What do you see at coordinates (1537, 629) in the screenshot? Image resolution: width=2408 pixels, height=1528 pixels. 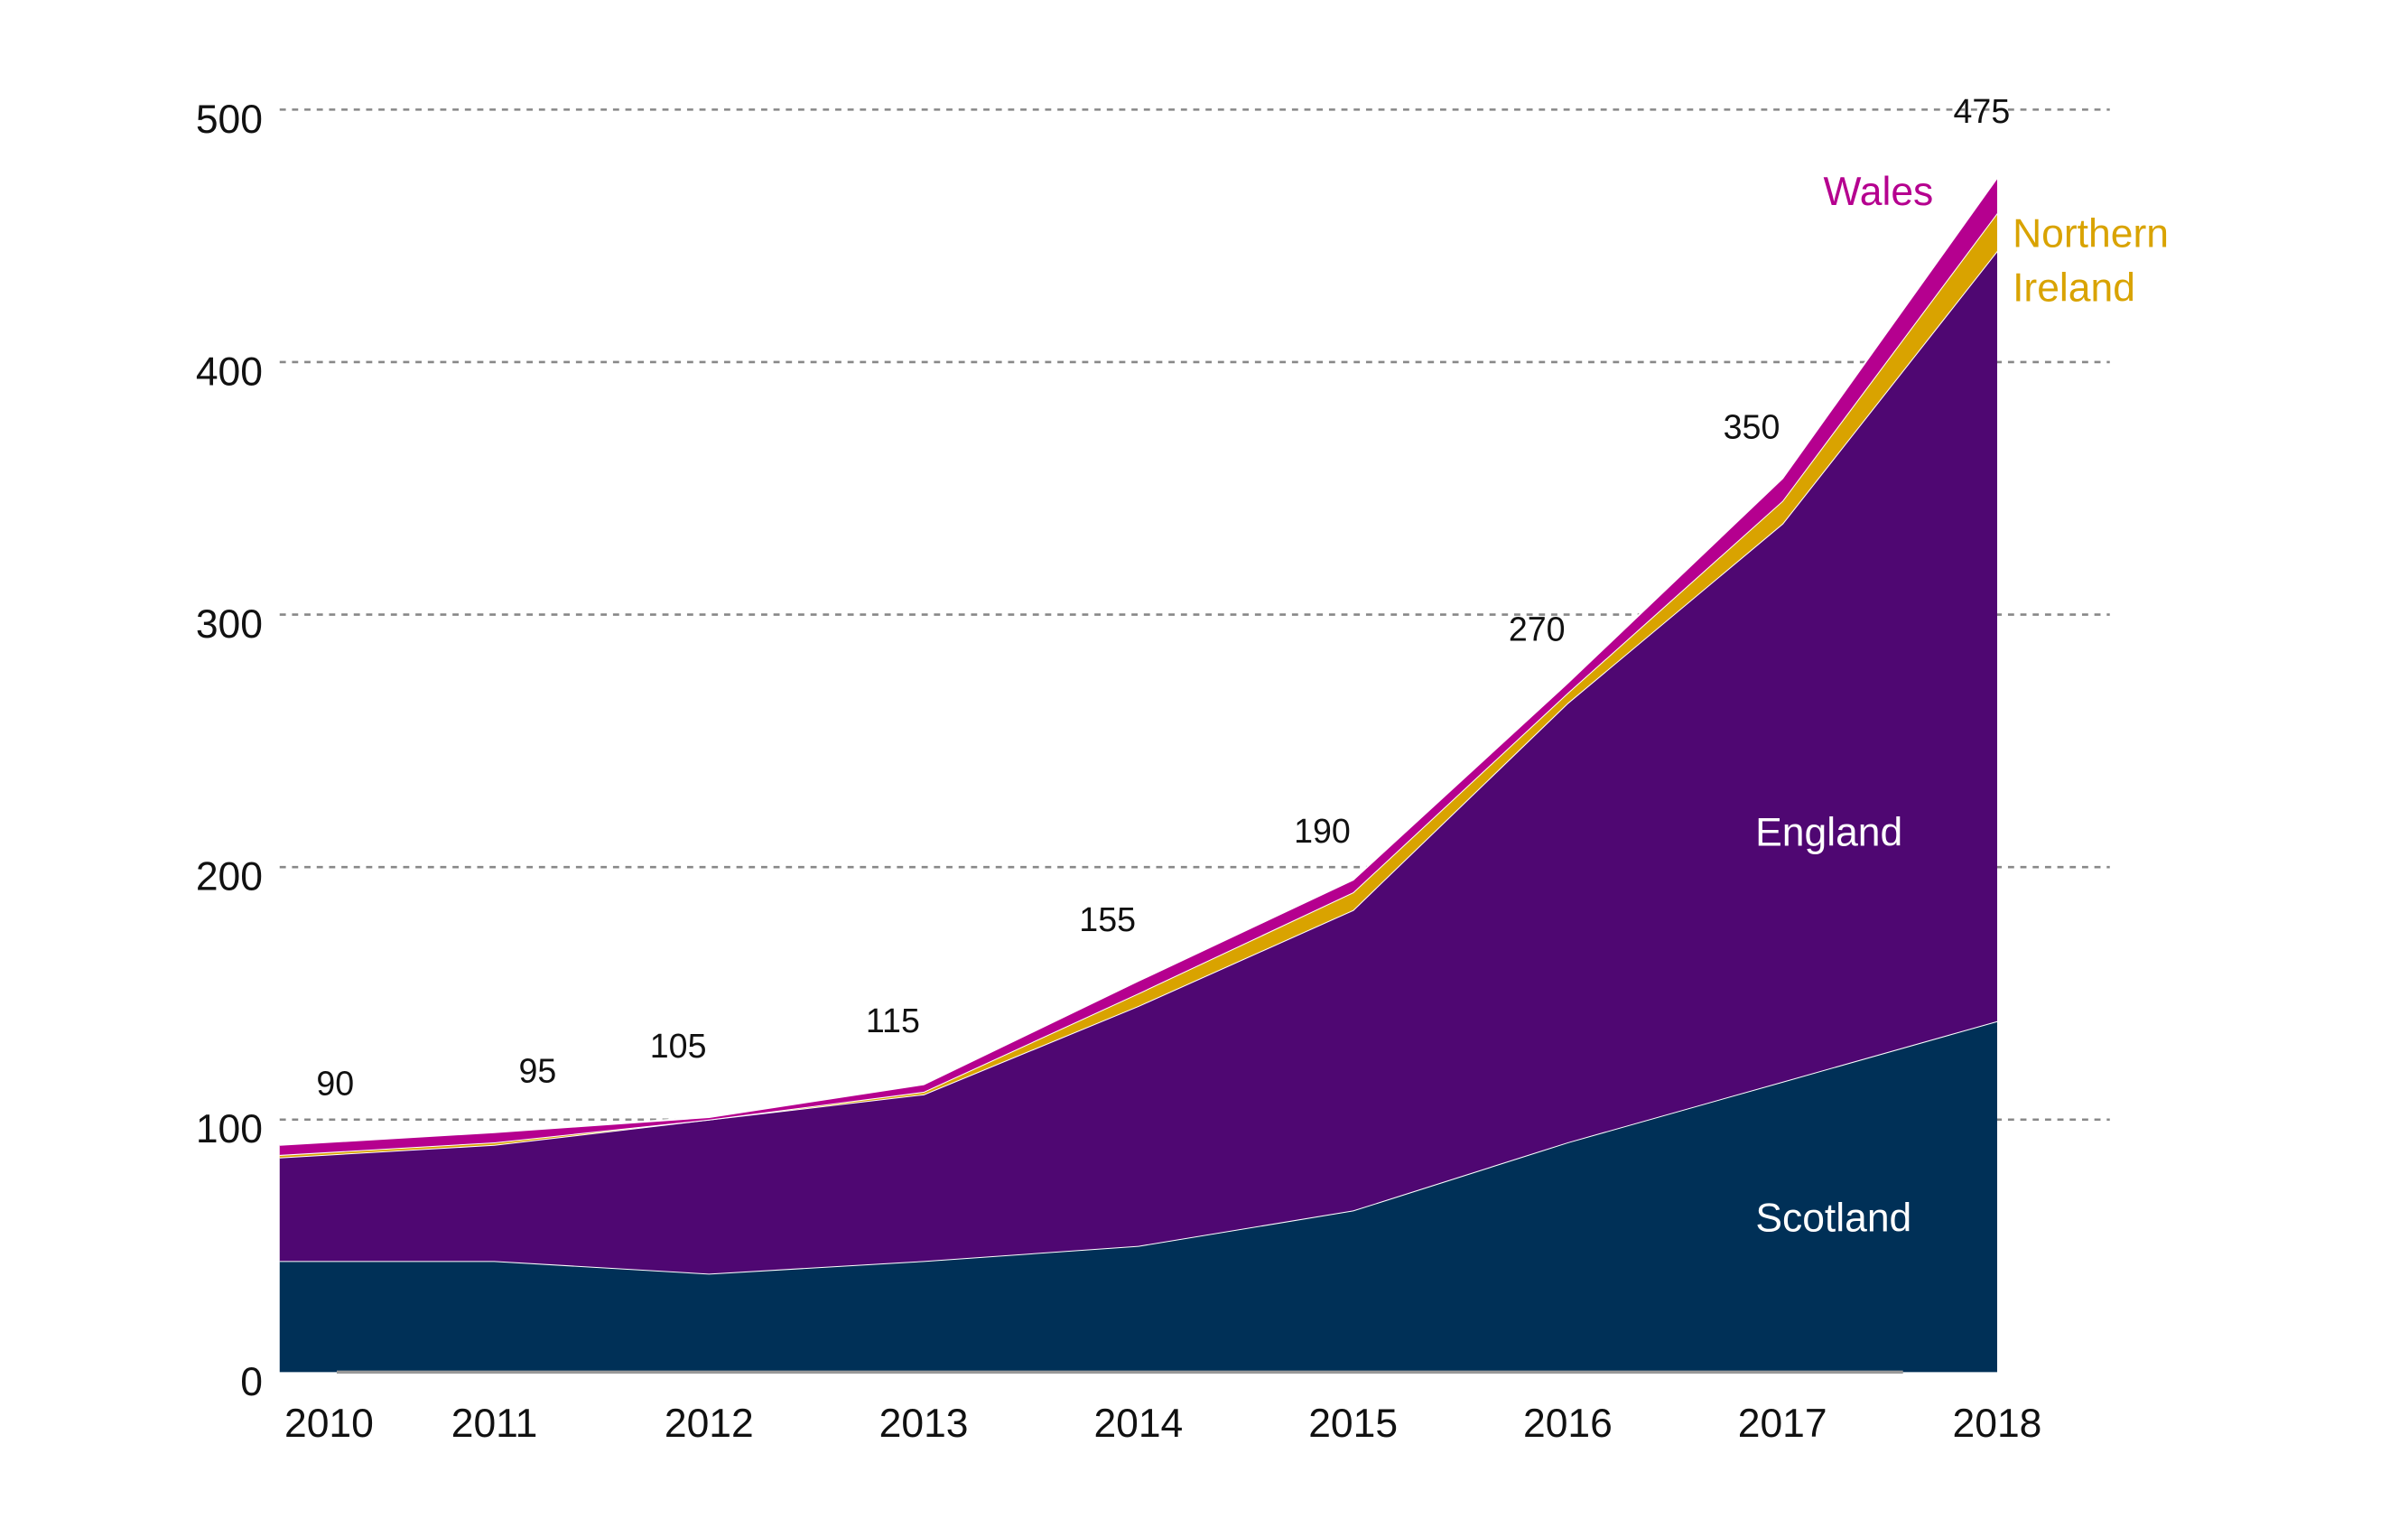 I see `total-label: 270` at bounding box center [1537, 629].